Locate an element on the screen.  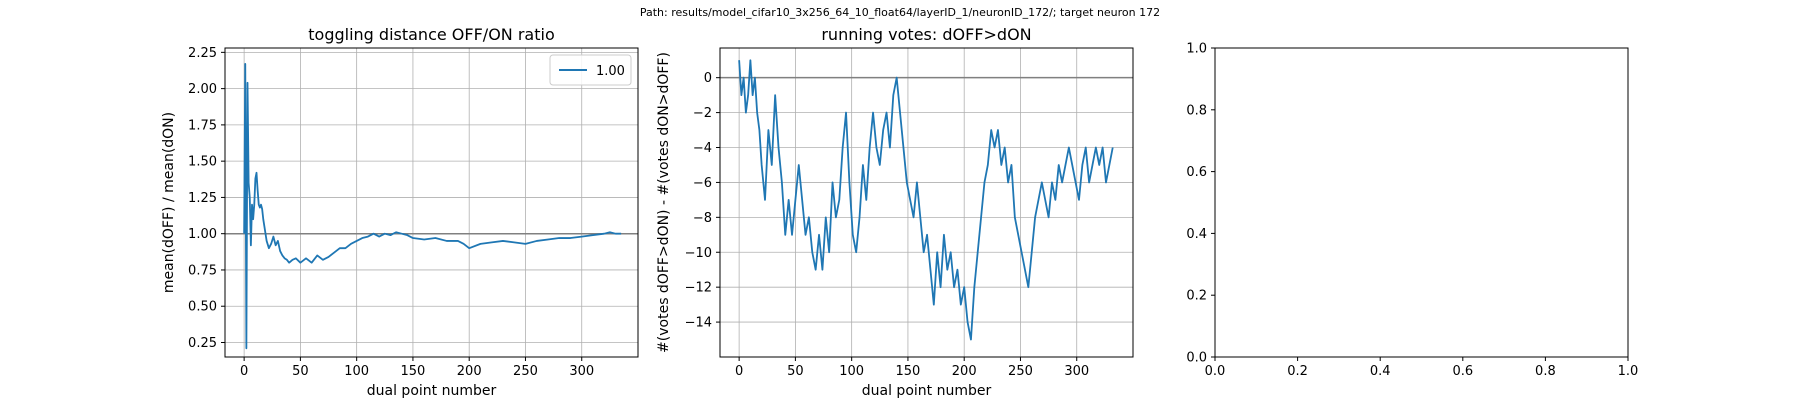
y-tick-label: 0.2 is located at coordinates (1196, 296).